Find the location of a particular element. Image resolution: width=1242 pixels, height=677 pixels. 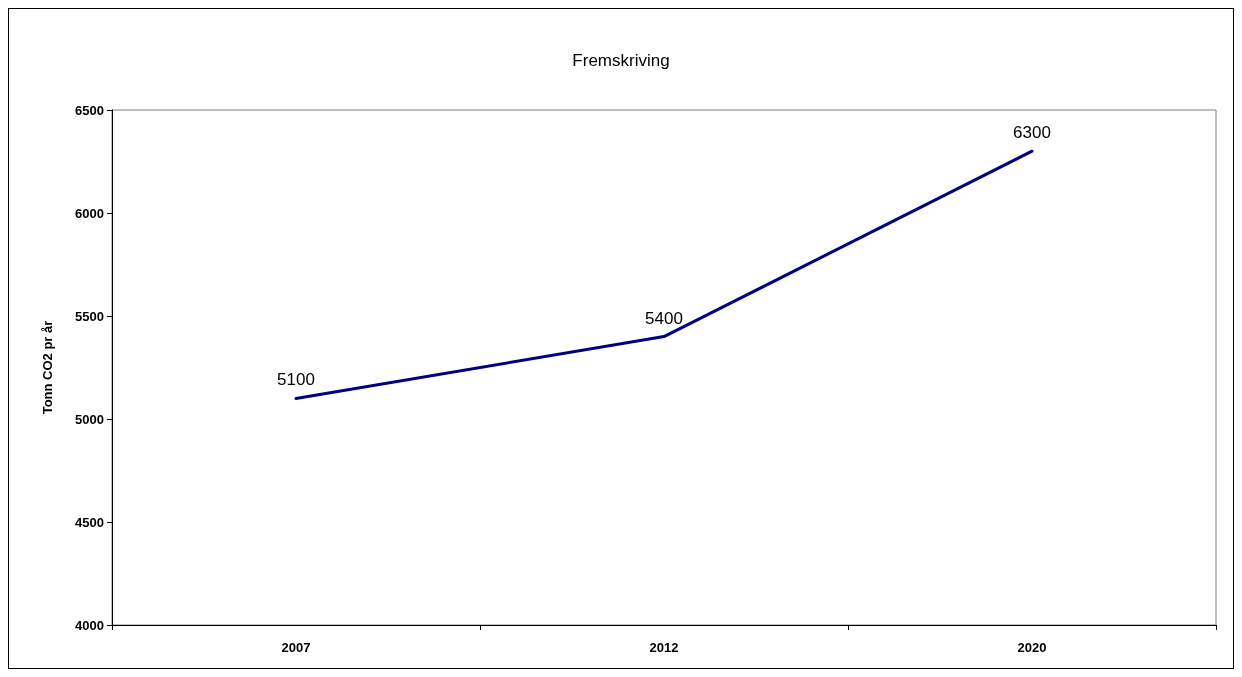

y-axis-title: Tonn CO2 pr år is located at coordinates (47, 367).